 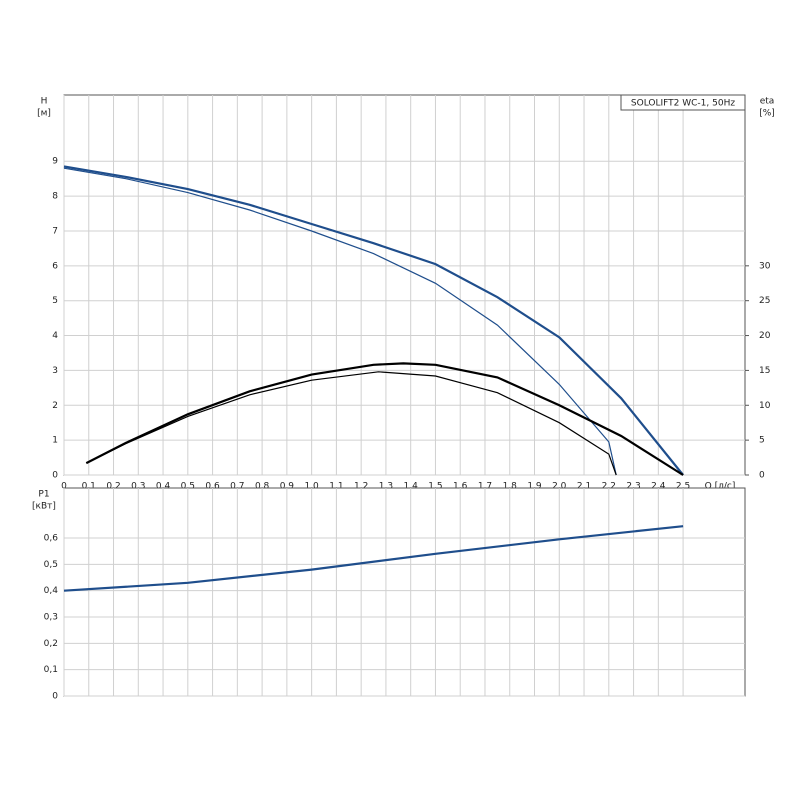 I want to click on y-tick-label: 4, so click(x=55, y=336).